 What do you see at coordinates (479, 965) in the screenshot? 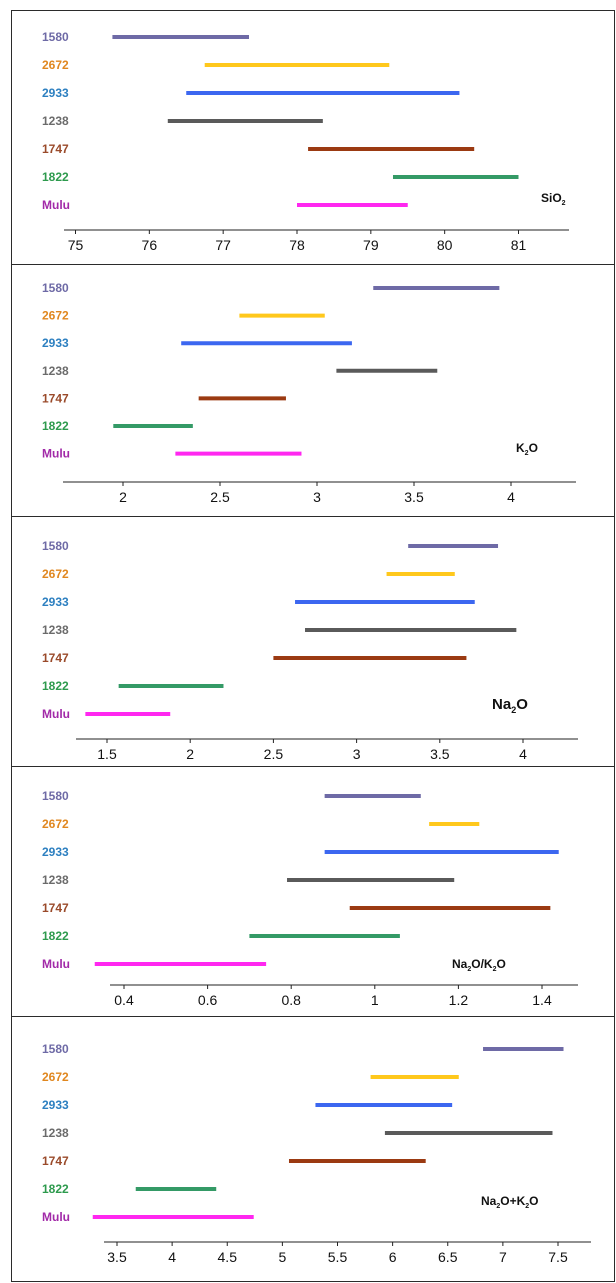
I see `panel-title: Na2O/K2O` at bounding box center [479, 965].